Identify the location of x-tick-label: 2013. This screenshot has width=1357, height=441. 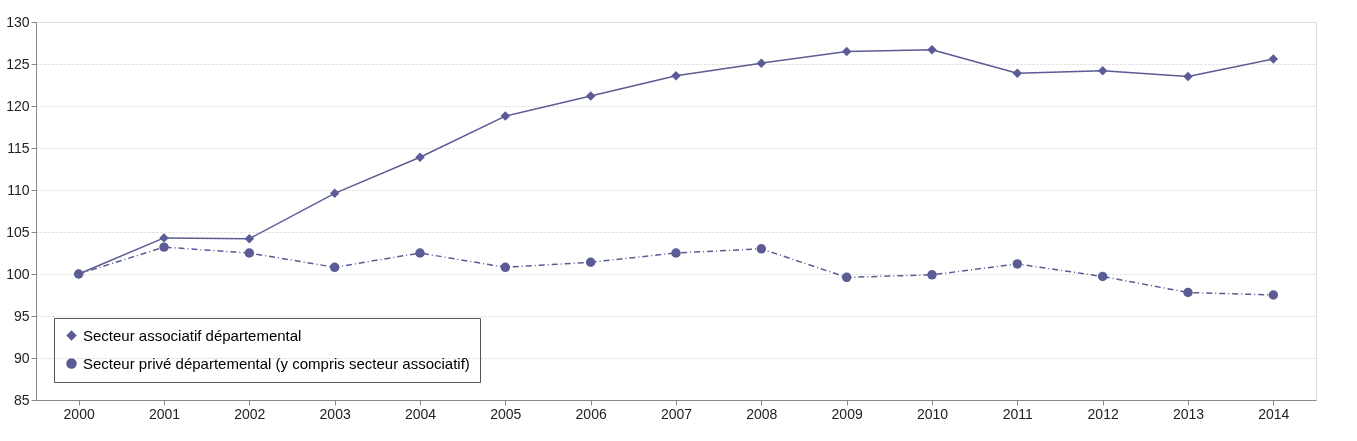
(1188, 413).